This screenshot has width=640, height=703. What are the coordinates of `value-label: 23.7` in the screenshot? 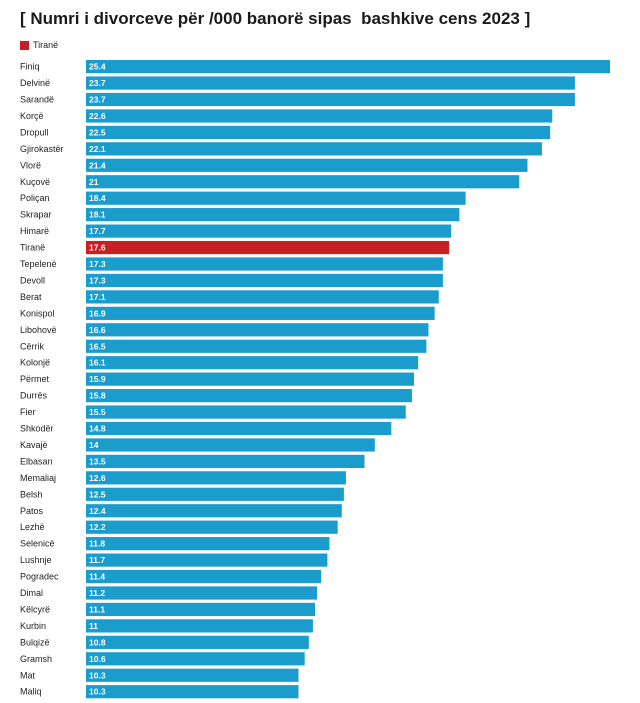 It's located at (97, 83).